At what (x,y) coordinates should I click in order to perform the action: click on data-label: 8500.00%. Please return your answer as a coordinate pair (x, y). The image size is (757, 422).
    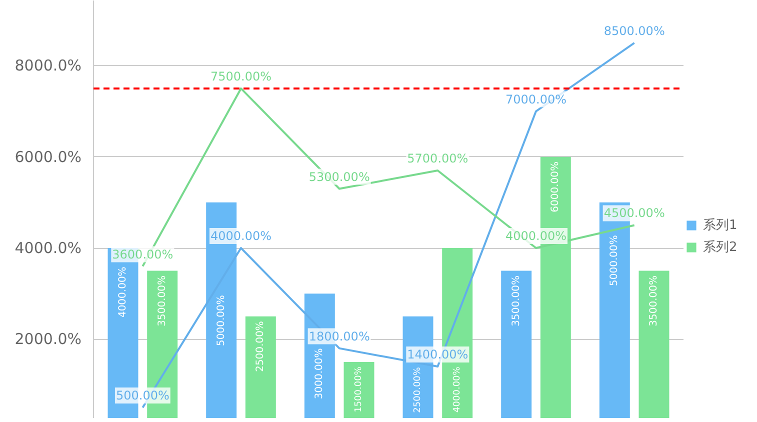
    Looking at the image, I should click on (634, 31).